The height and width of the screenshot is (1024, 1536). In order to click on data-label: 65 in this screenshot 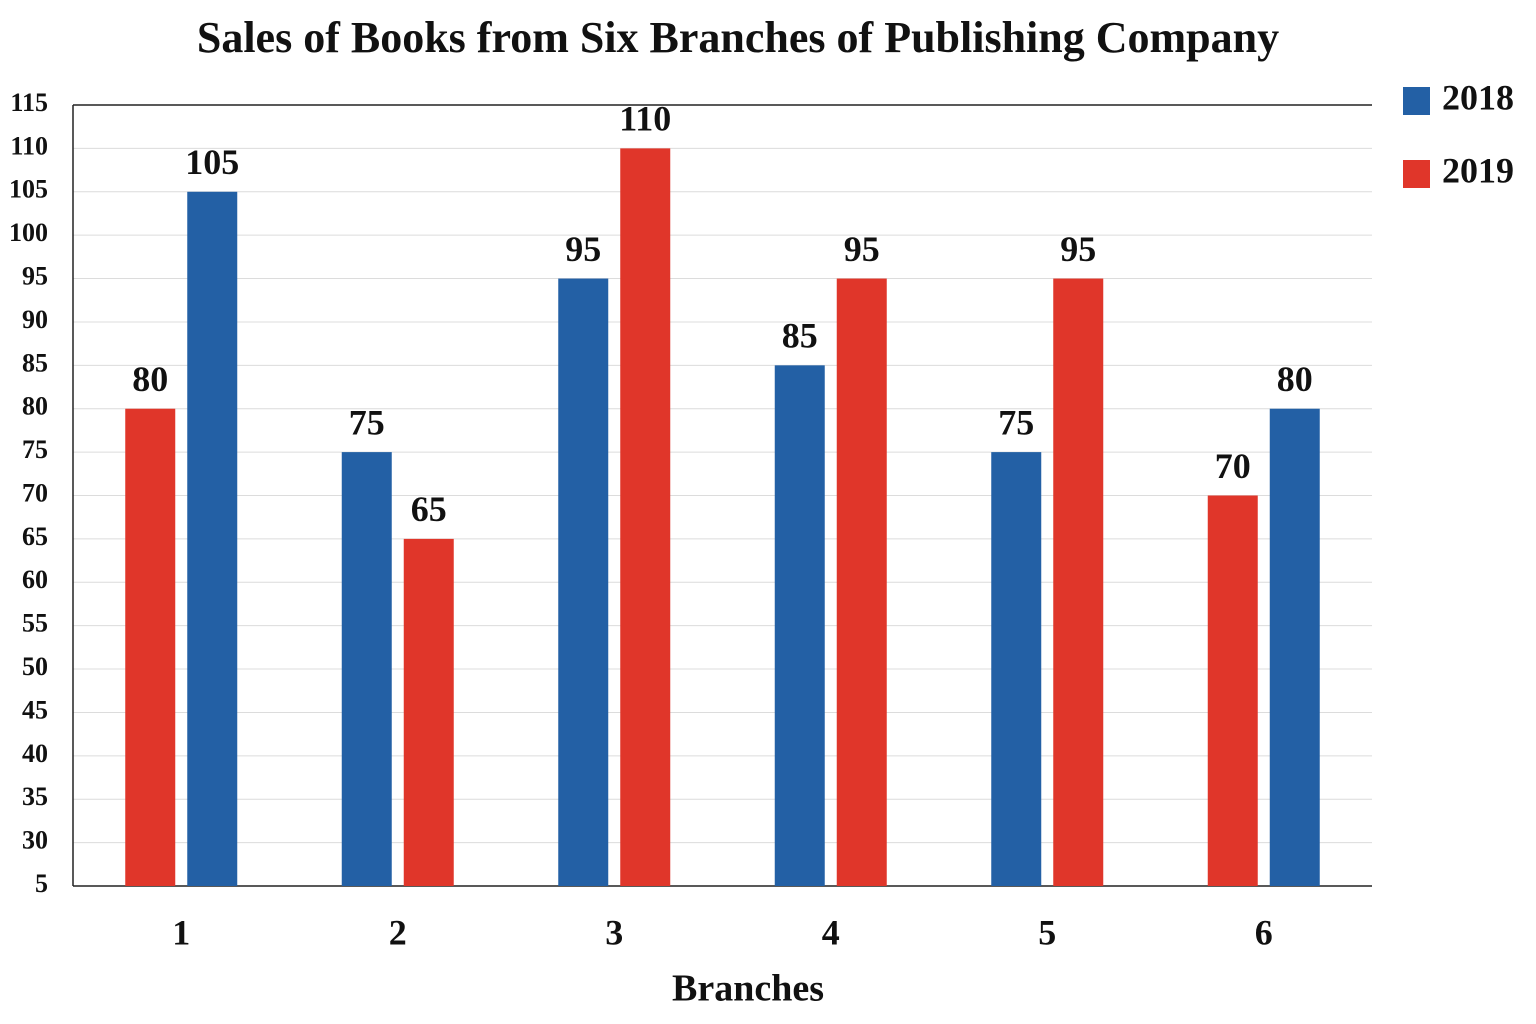, I will do `click(429, 509)`.